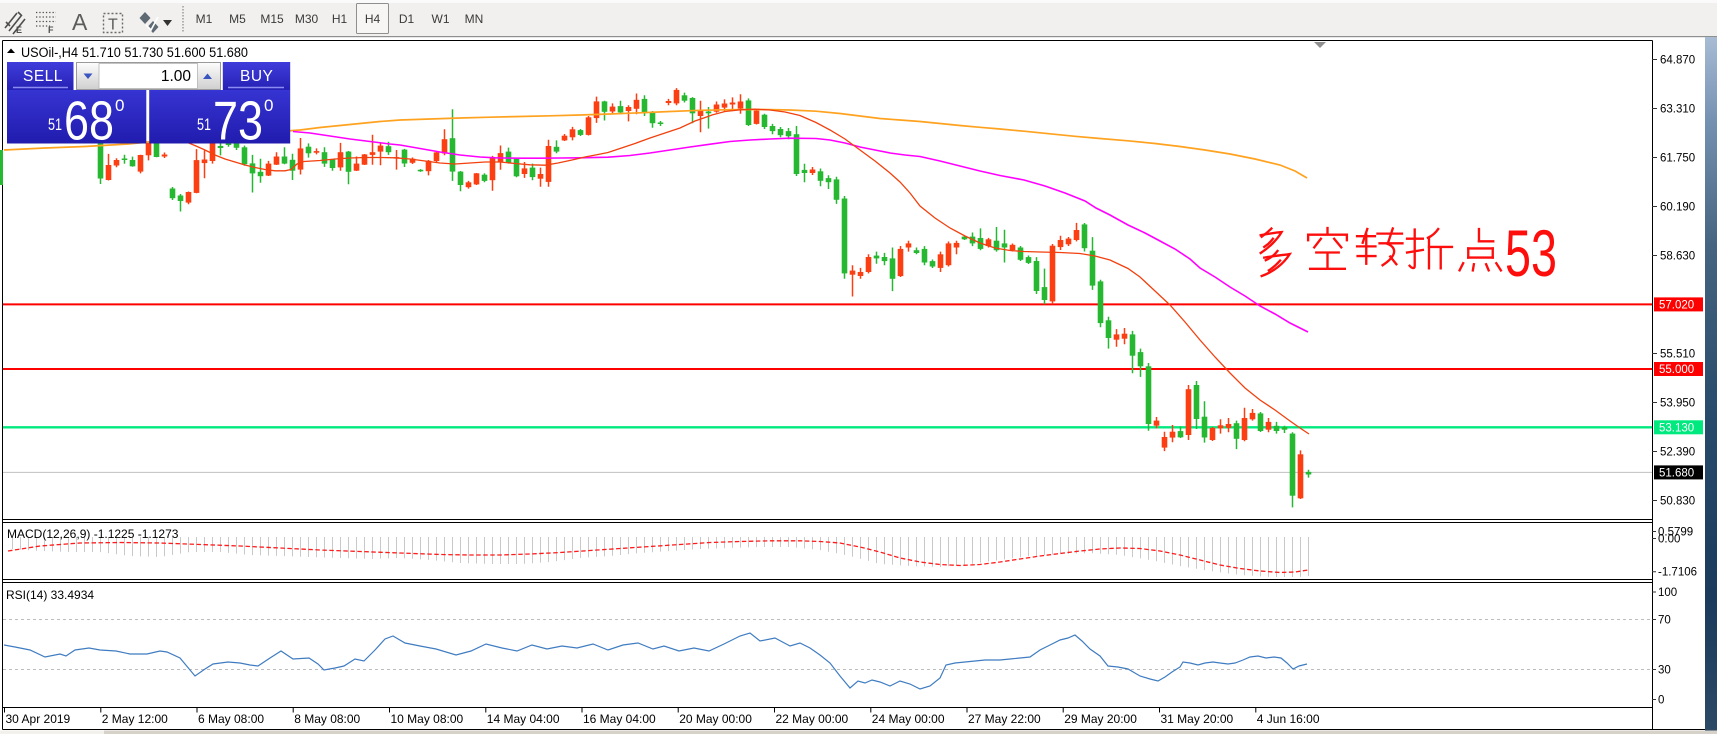 This screenshot has width=1717, height=734. Describe the element at coordinates (1531, 253) in the screenshot. I see `svg-text: 53` at that location.